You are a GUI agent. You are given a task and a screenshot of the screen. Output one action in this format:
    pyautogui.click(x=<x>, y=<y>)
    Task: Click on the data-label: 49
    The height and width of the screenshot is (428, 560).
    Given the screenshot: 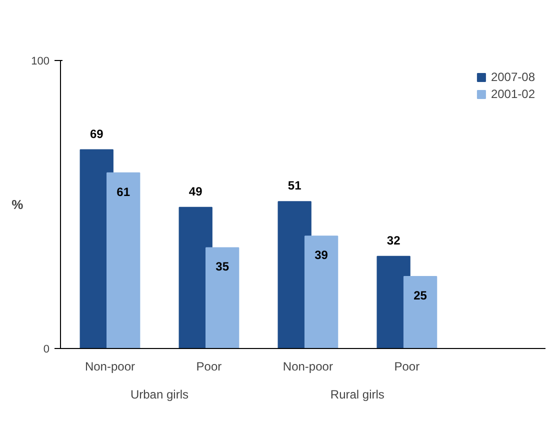 What is the action you would take?
    pyautogui.click(x=195, y=191)
    